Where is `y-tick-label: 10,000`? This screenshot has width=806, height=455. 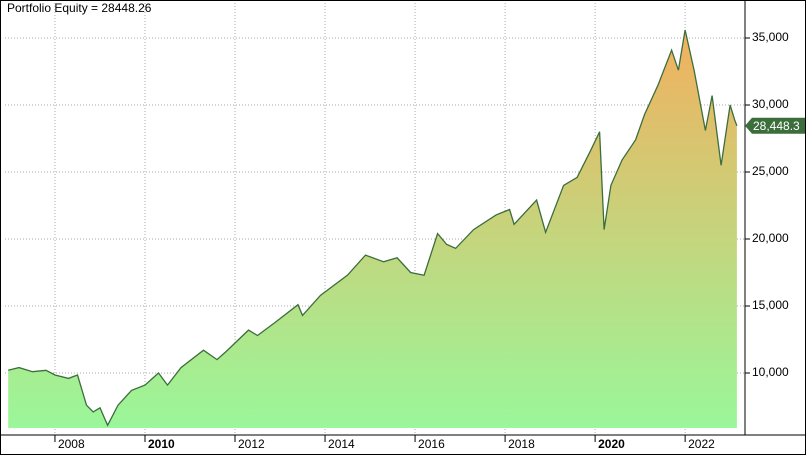
y-tick-label: 10,000 is located at coordinates (770, 372).